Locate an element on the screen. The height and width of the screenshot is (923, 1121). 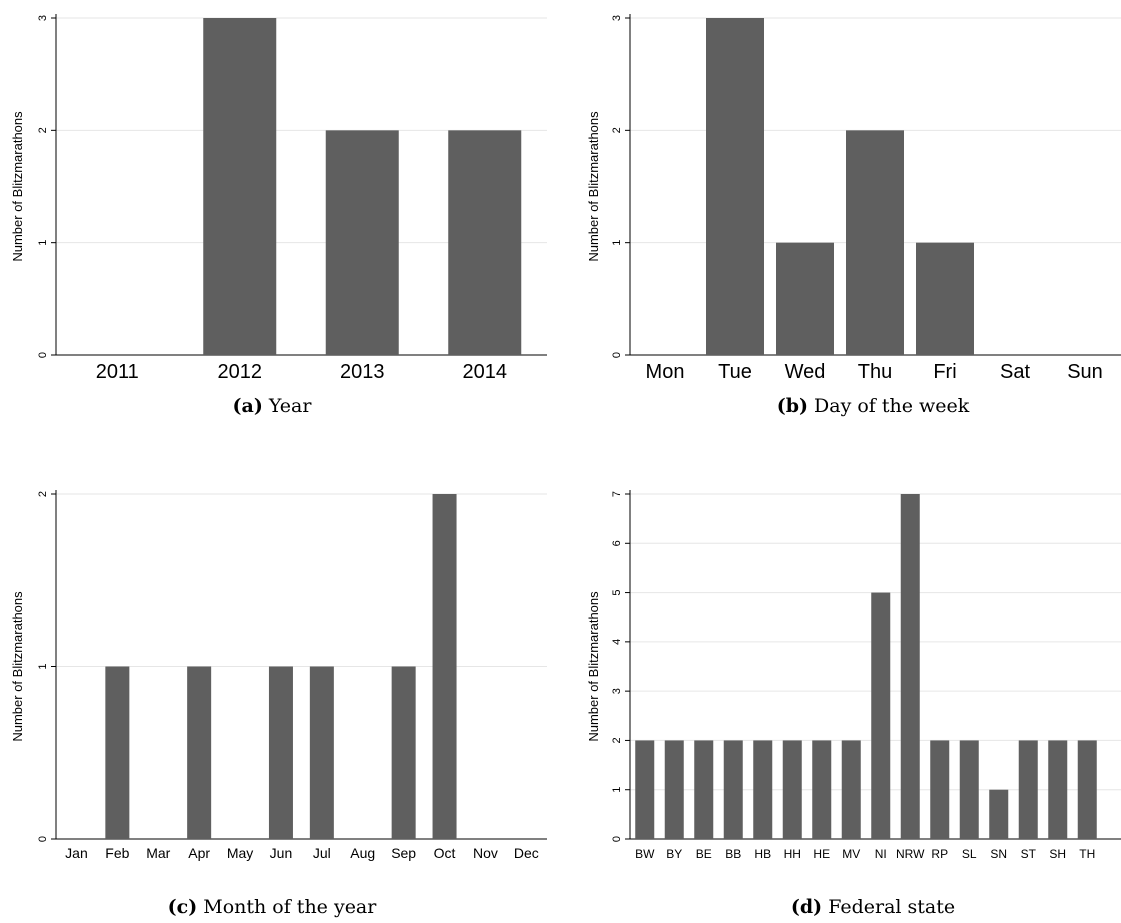
caption: (a) Year is located at coordinates (273, 406).